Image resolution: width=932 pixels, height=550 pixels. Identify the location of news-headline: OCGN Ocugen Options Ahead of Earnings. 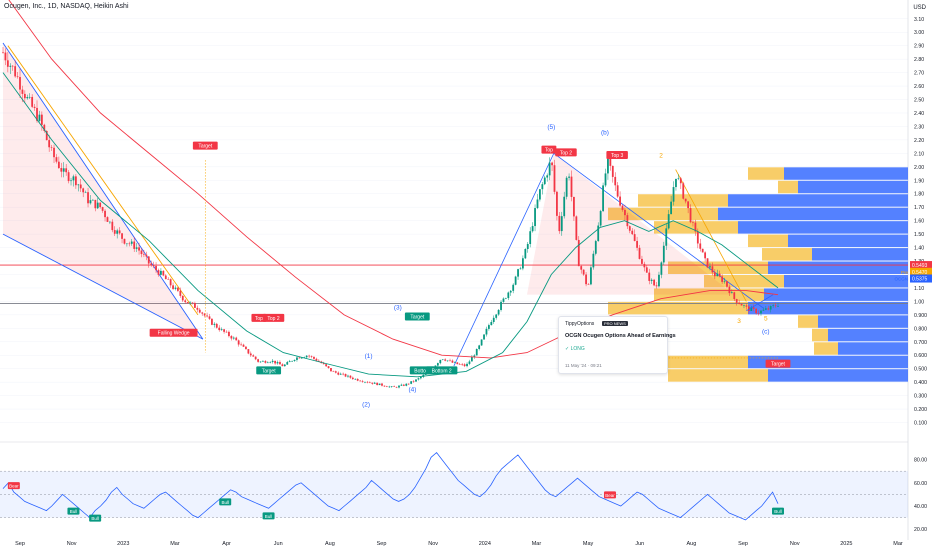
(620, 336).